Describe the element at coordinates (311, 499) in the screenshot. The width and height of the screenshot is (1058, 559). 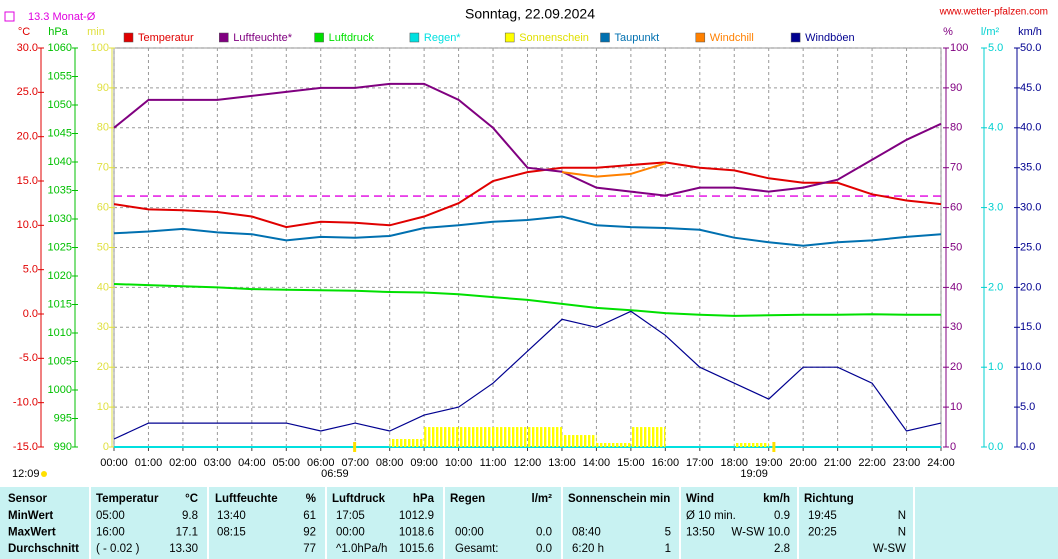
I see `table-header: %` at that location.